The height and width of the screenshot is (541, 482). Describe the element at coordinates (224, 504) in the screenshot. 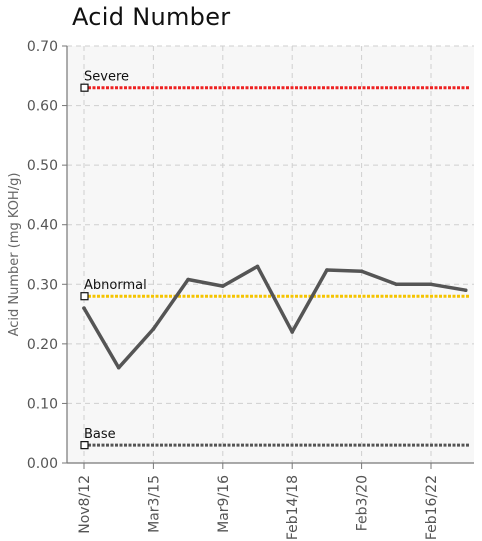

I see `x-tick-label: Mar9/16` at that location.